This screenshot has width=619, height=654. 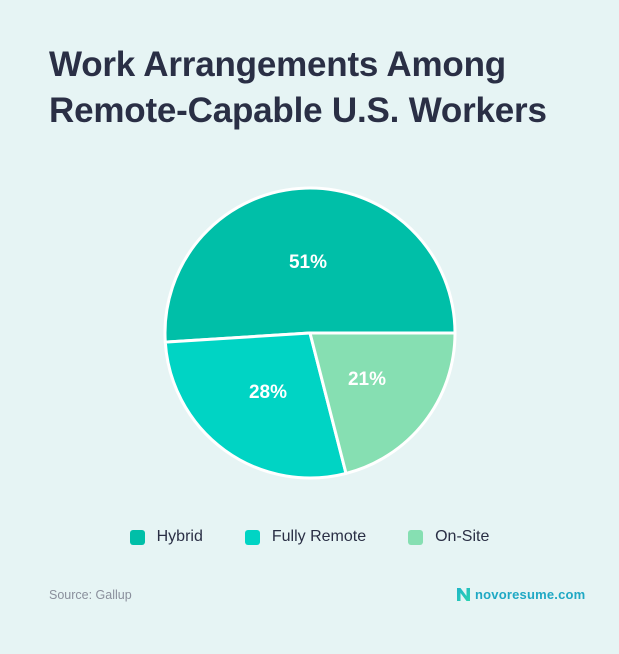 What do you see at coordinates (137, 537) in the screenshot?
I see `legend-swatch-hybrid` at bounding box center [137, 537].